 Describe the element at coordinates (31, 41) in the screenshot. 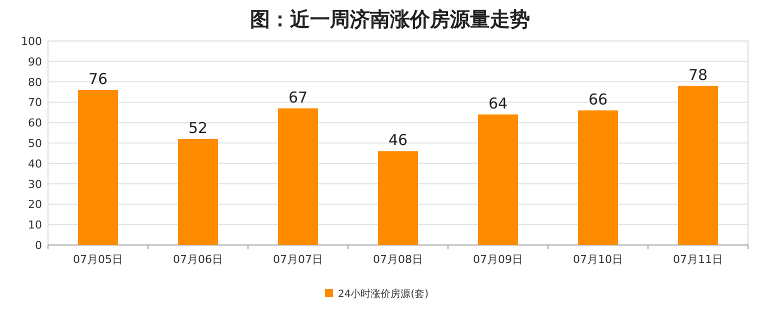

I see `y-tick-label: 100` at that location.